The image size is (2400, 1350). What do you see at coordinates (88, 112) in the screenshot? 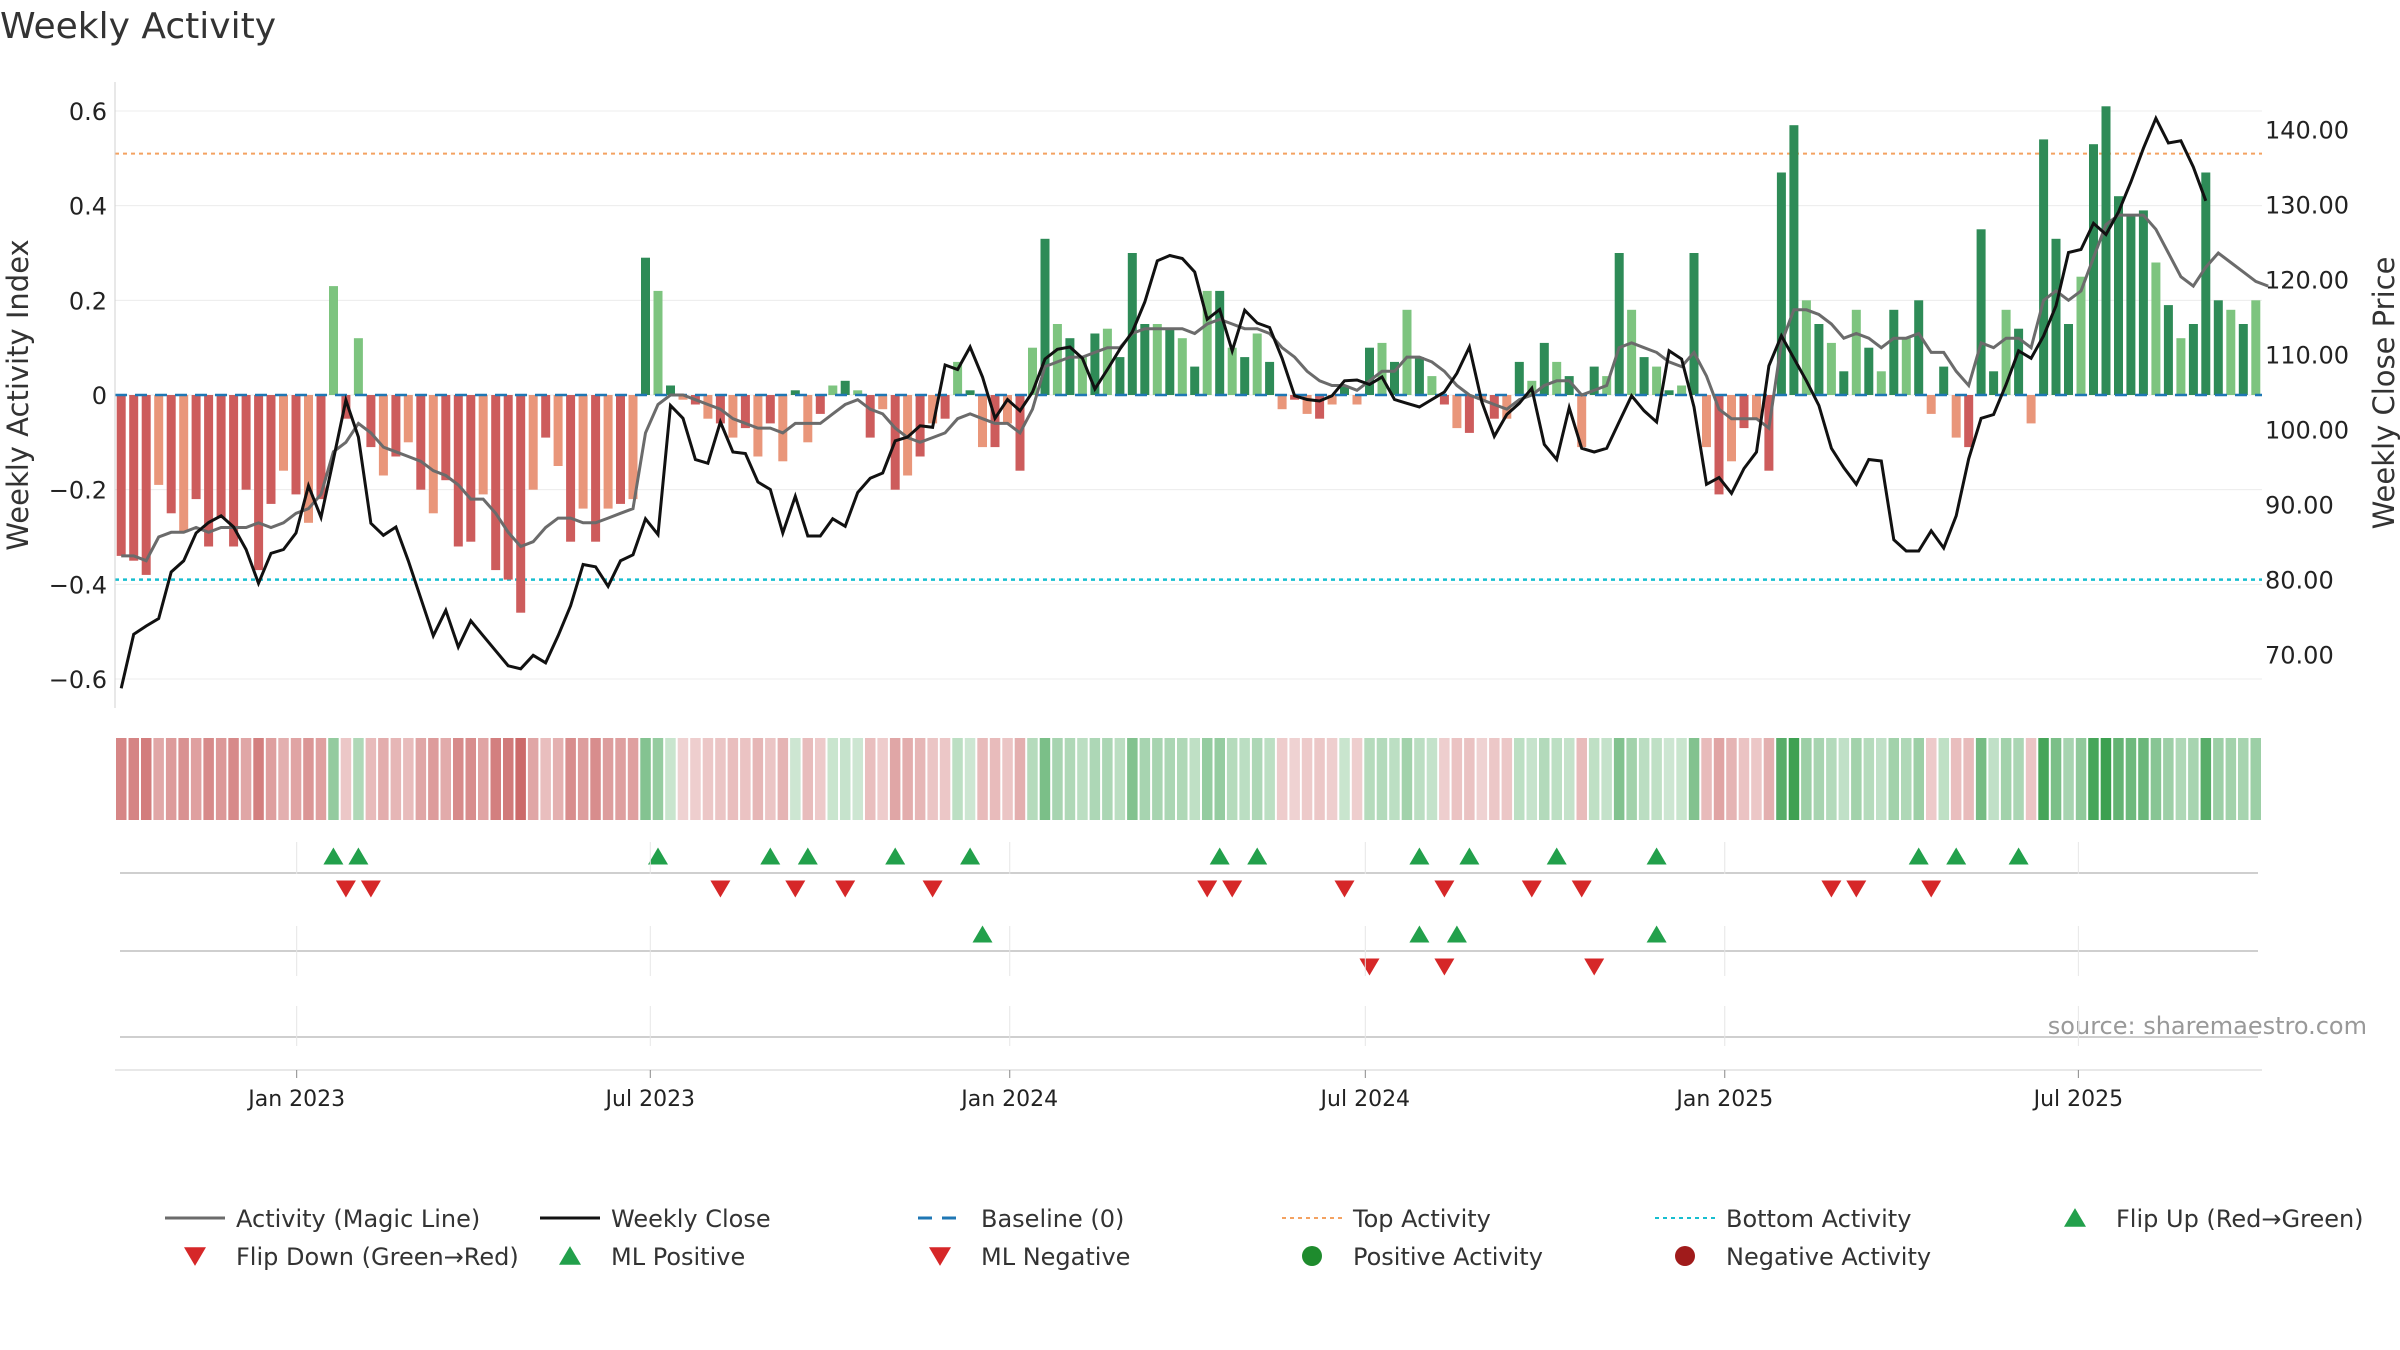
I see `y-tick-left: 0.6` at bounding box center [88, 112].